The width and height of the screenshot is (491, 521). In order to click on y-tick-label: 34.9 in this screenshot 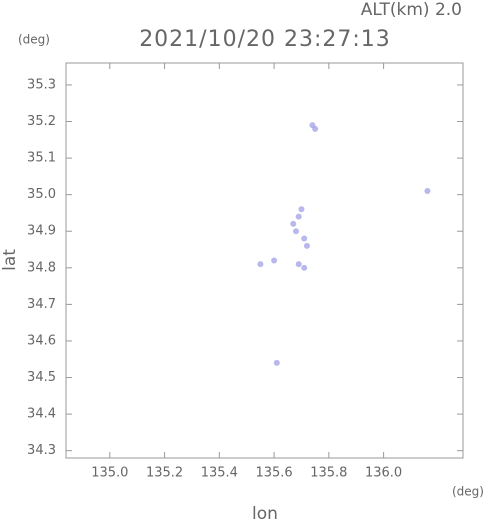, I will do `click(41, 231)`.